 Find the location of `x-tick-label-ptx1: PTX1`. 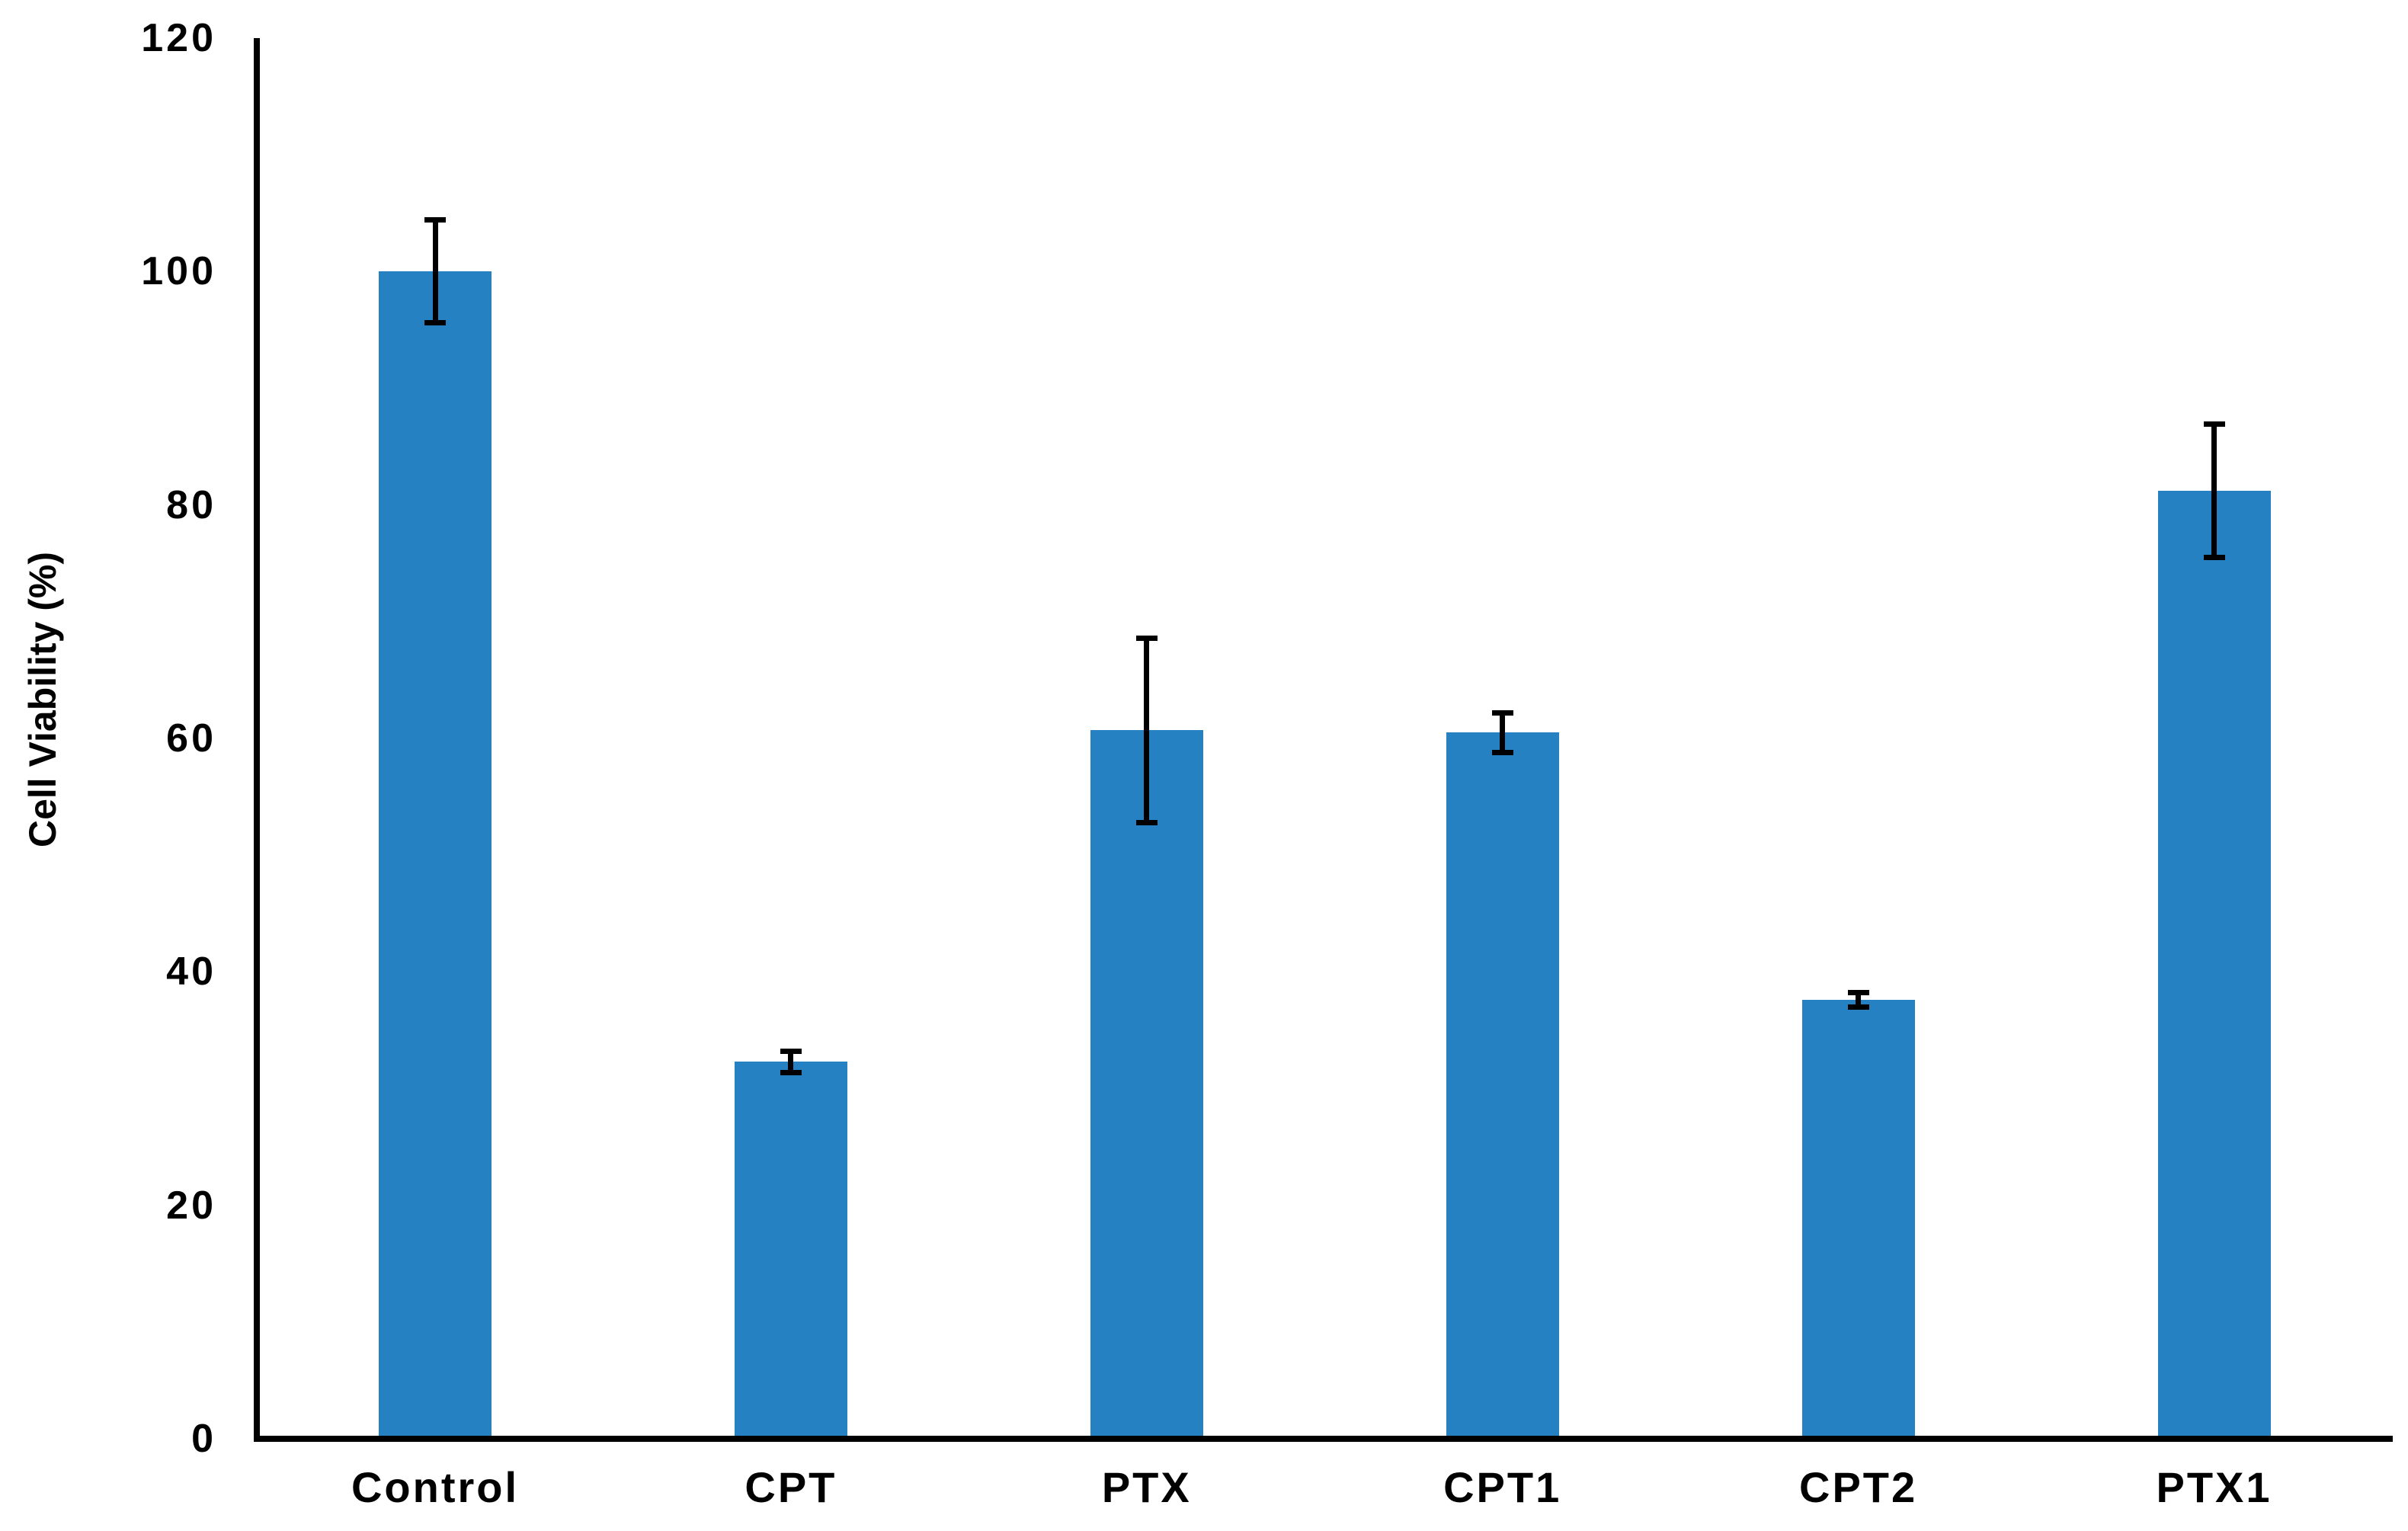

x-tick-label-ptx1: PTX1 is located at coordinates (2214, 1487).